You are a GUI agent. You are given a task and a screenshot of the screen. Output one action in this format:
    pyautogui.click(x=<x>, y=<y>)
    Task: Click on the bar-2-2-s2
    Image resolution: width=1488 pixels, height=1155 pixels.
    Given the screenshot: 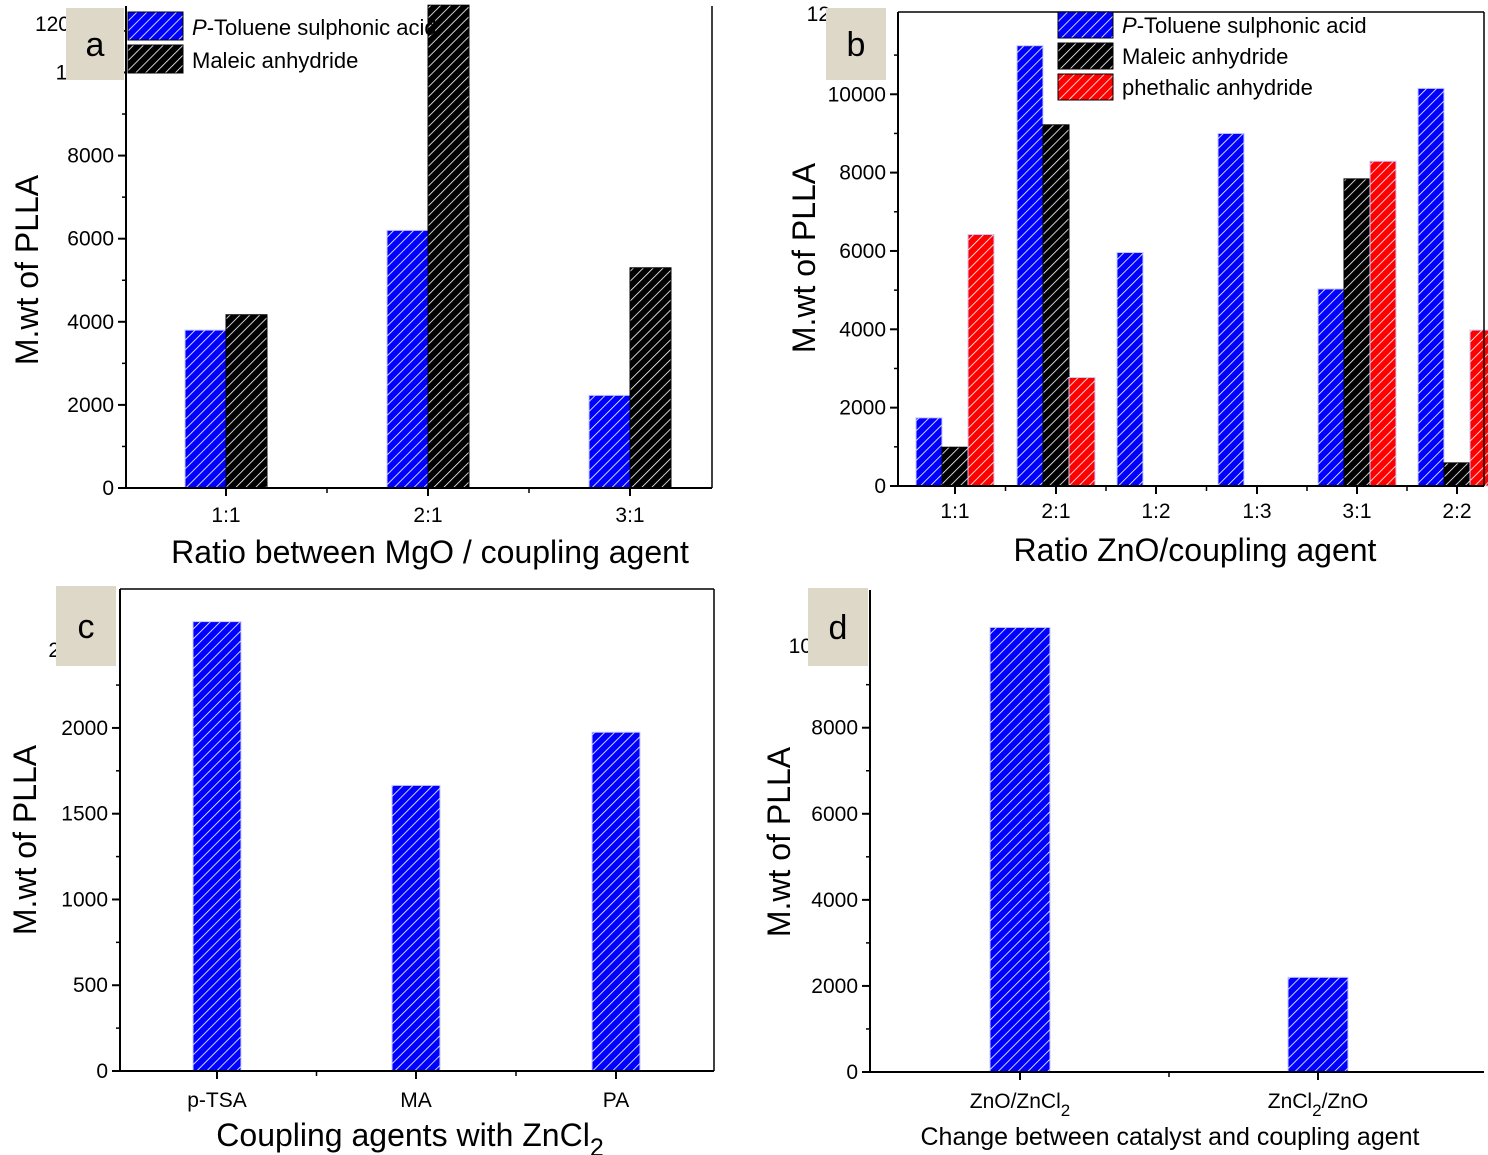 What is the action you would take?
    pyautogui.click(x=1478, y=408)
    